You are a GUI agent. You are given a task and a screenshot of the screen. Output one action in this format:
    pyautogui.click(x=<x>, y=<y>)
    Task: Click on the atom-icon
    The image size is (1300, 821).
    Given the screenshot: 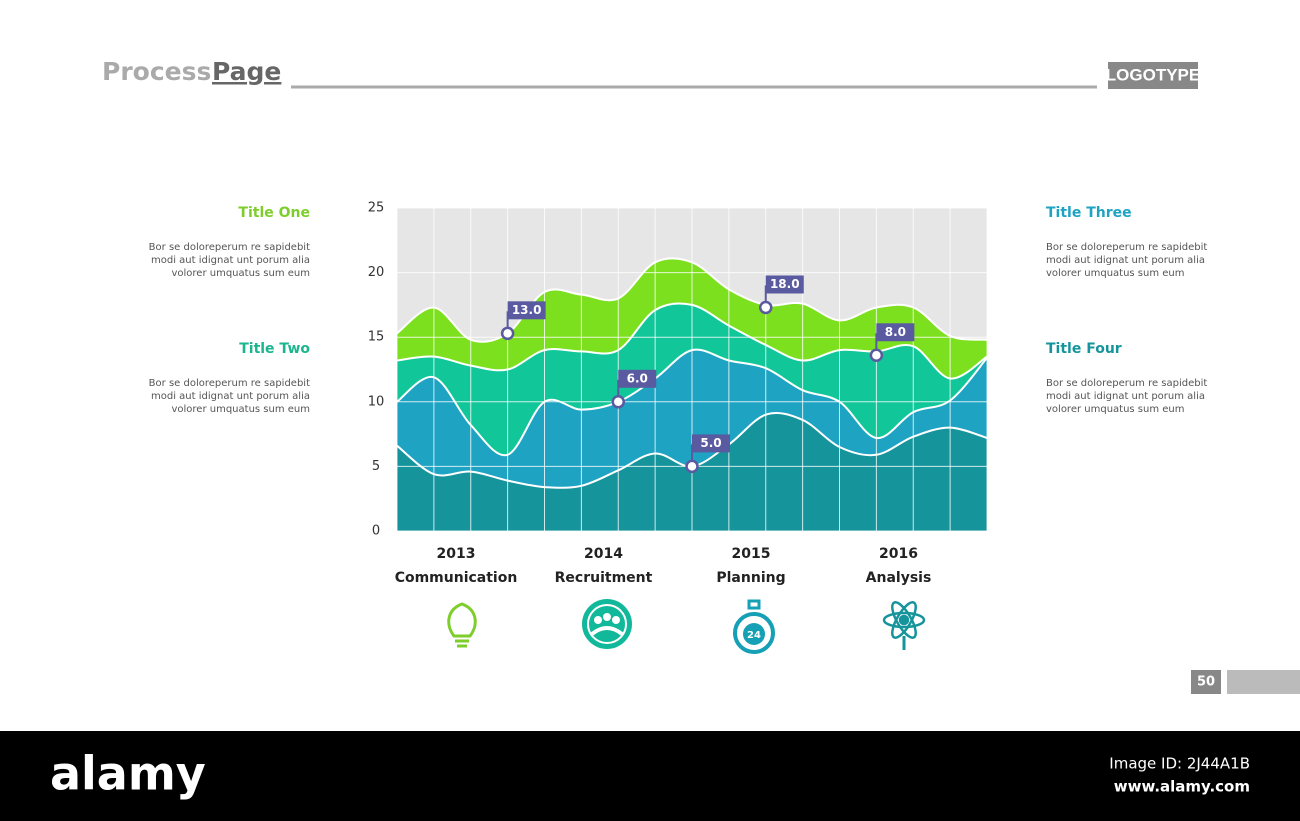 What is the action you would take?
    pyautogui.click(x=904, y=625)
    